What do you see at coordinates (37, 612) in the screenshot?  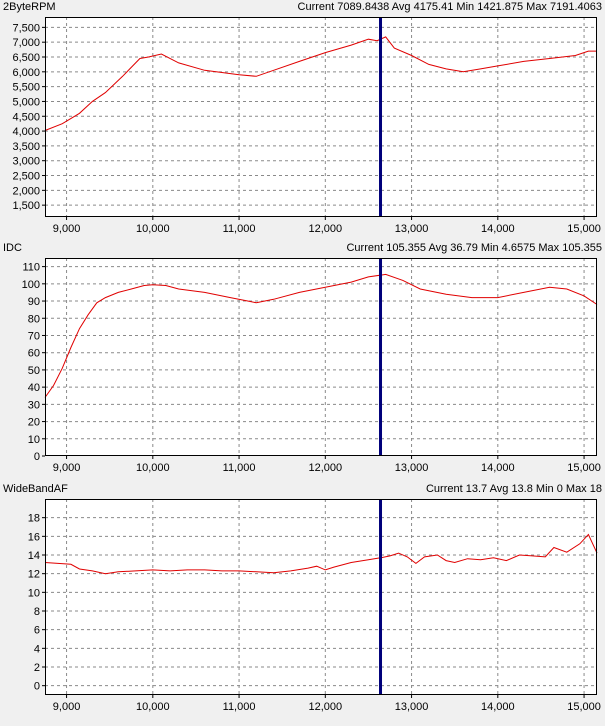 I see `y-tick-label: 8` at bounding box center [37, 612].